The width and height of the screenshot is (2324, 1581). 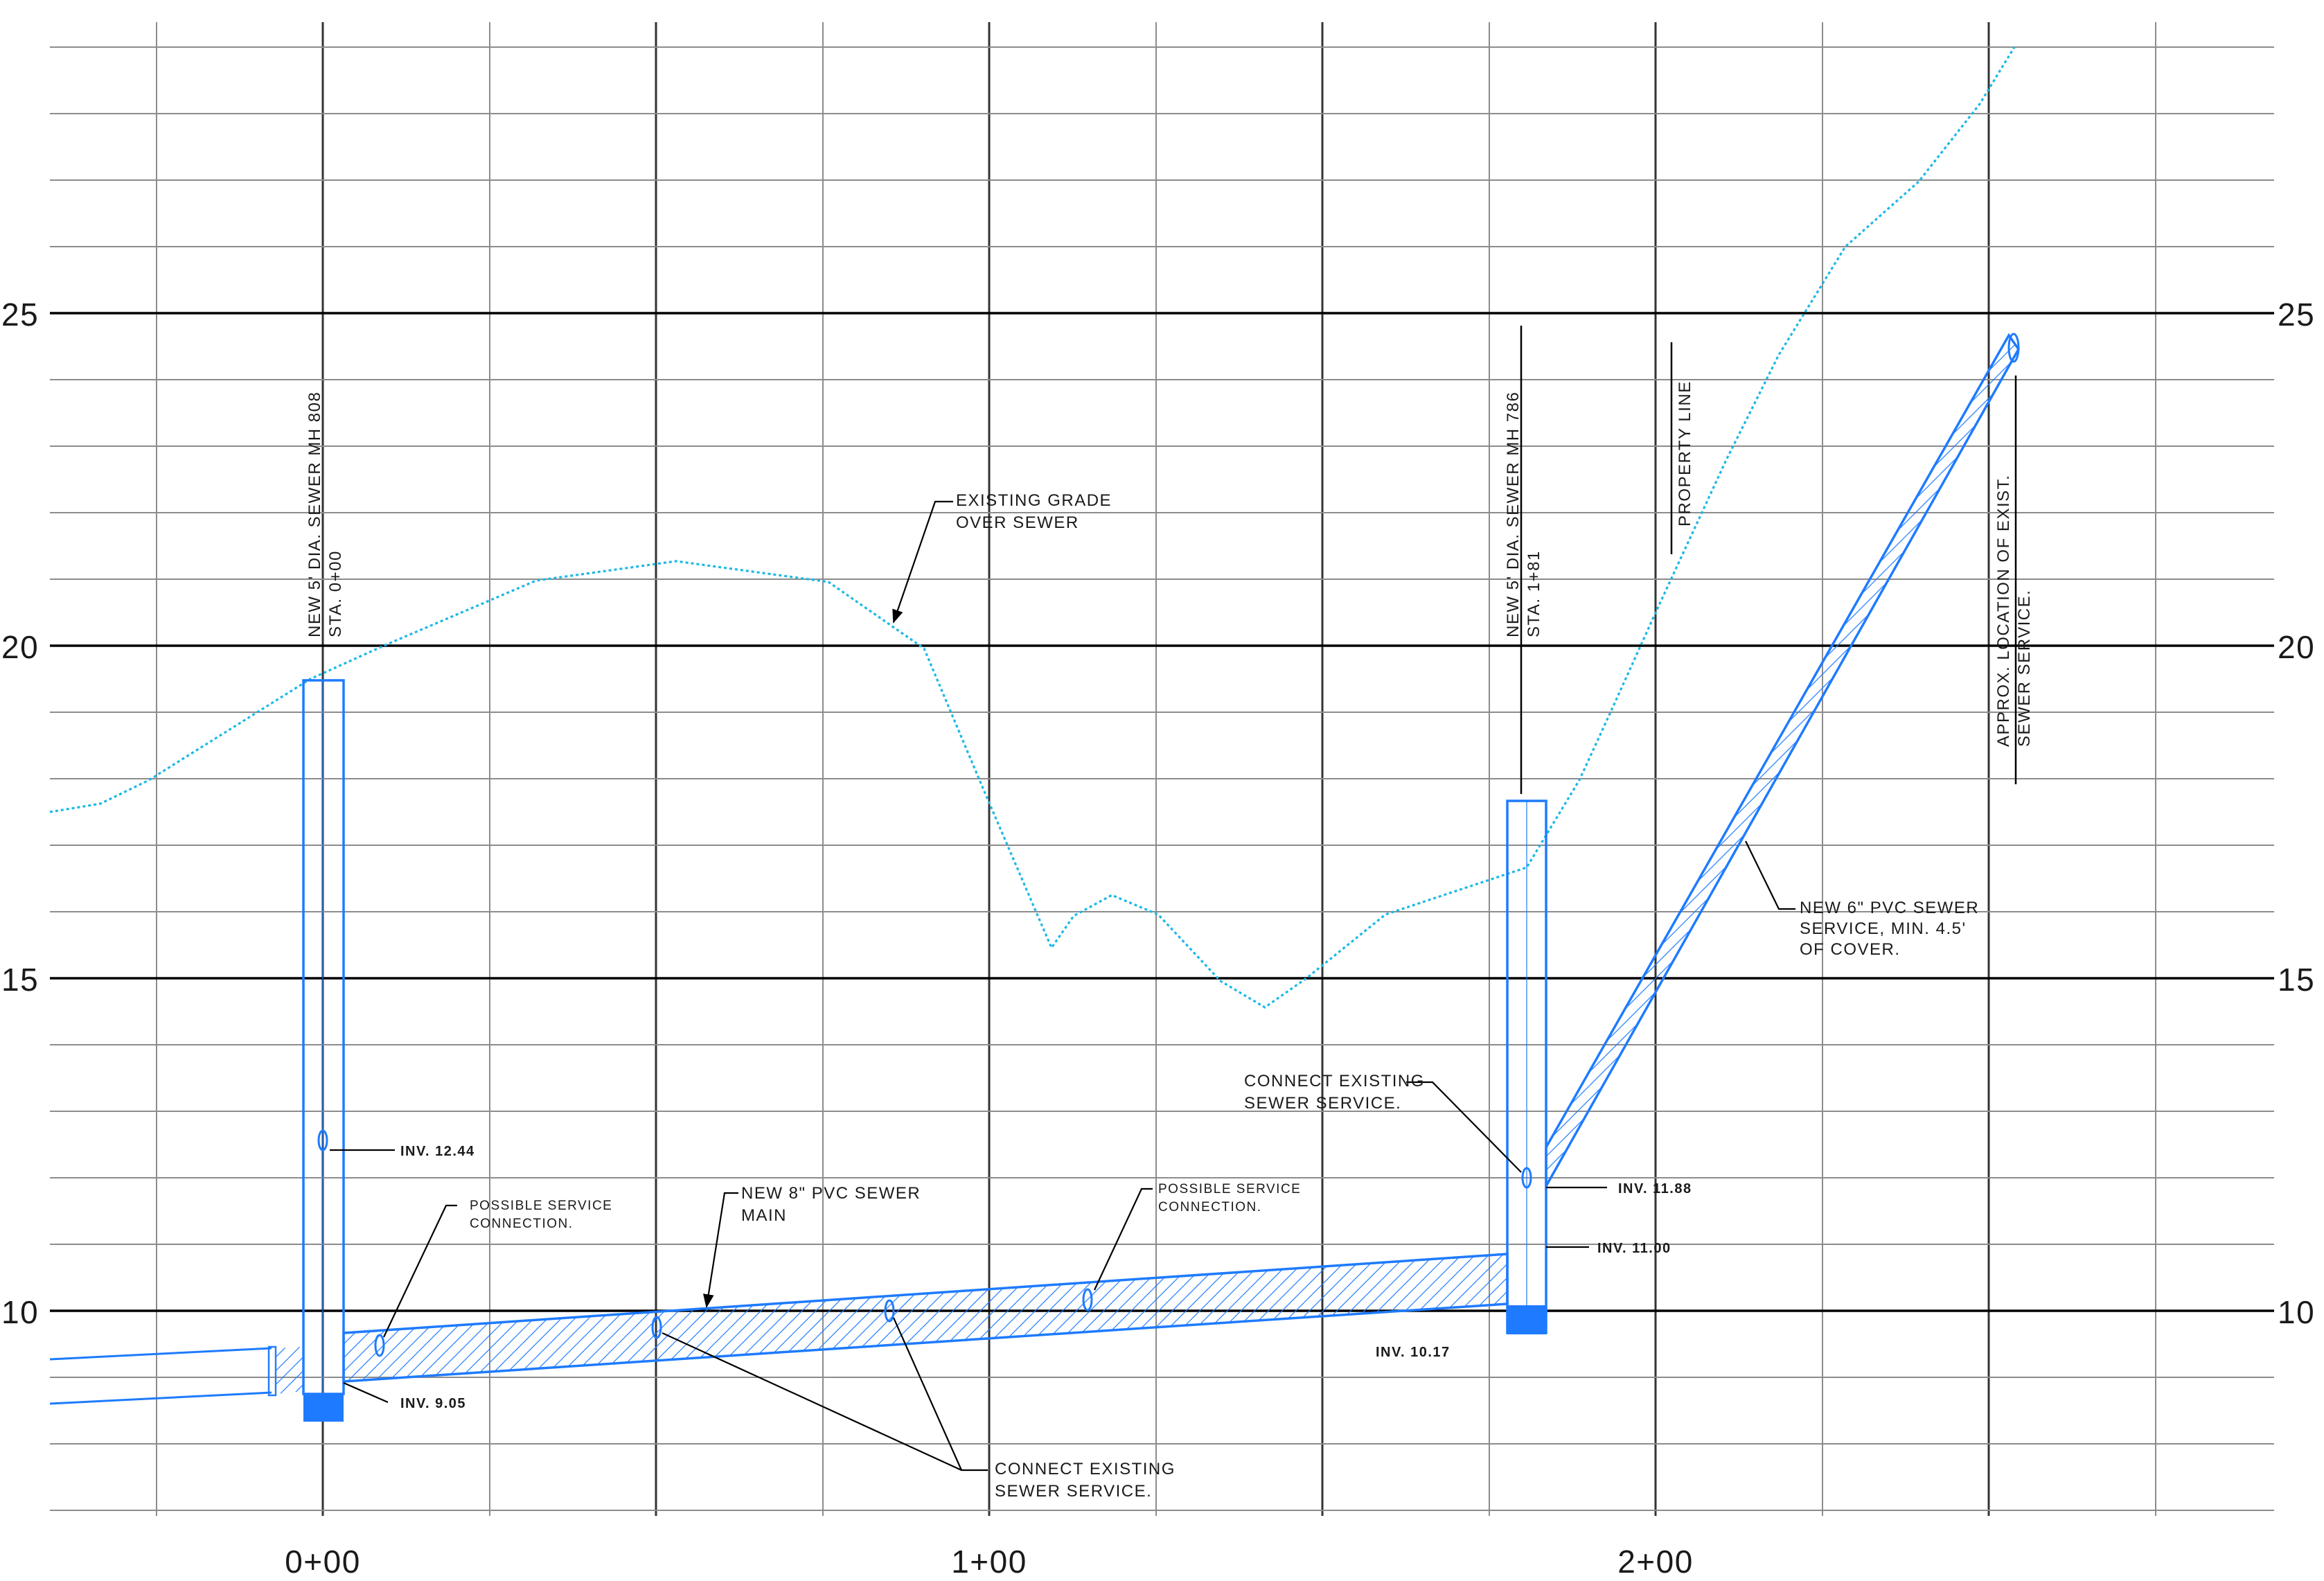 What do you see at coordinates (1123, 1239) in the screenshot?
I see `possible2-leader` at bounding box center [1123, 1239].